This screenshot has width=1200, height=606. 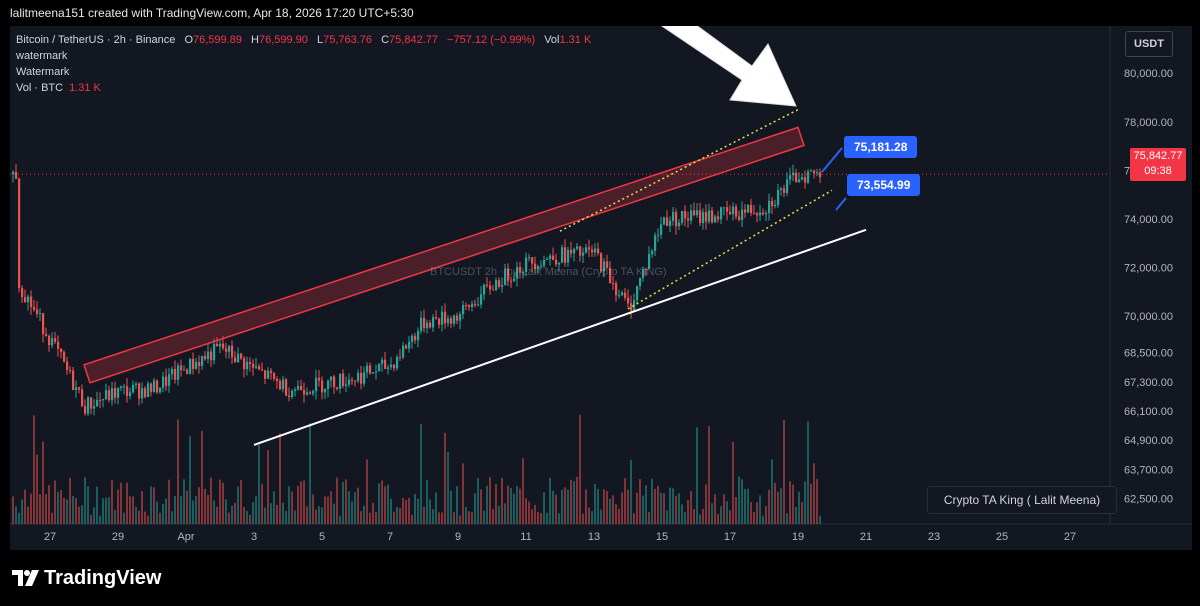 I want to click on callout-upper: 75,181.28, so click(x=881, y=147).